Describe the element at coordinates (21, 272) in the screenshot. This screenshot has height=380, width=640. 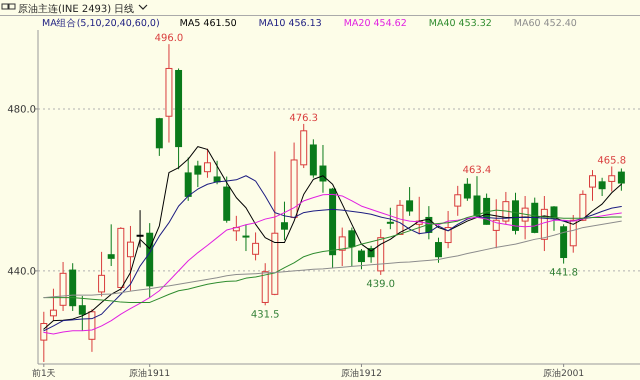
I see `y-tick-label: 440.0` at that location.